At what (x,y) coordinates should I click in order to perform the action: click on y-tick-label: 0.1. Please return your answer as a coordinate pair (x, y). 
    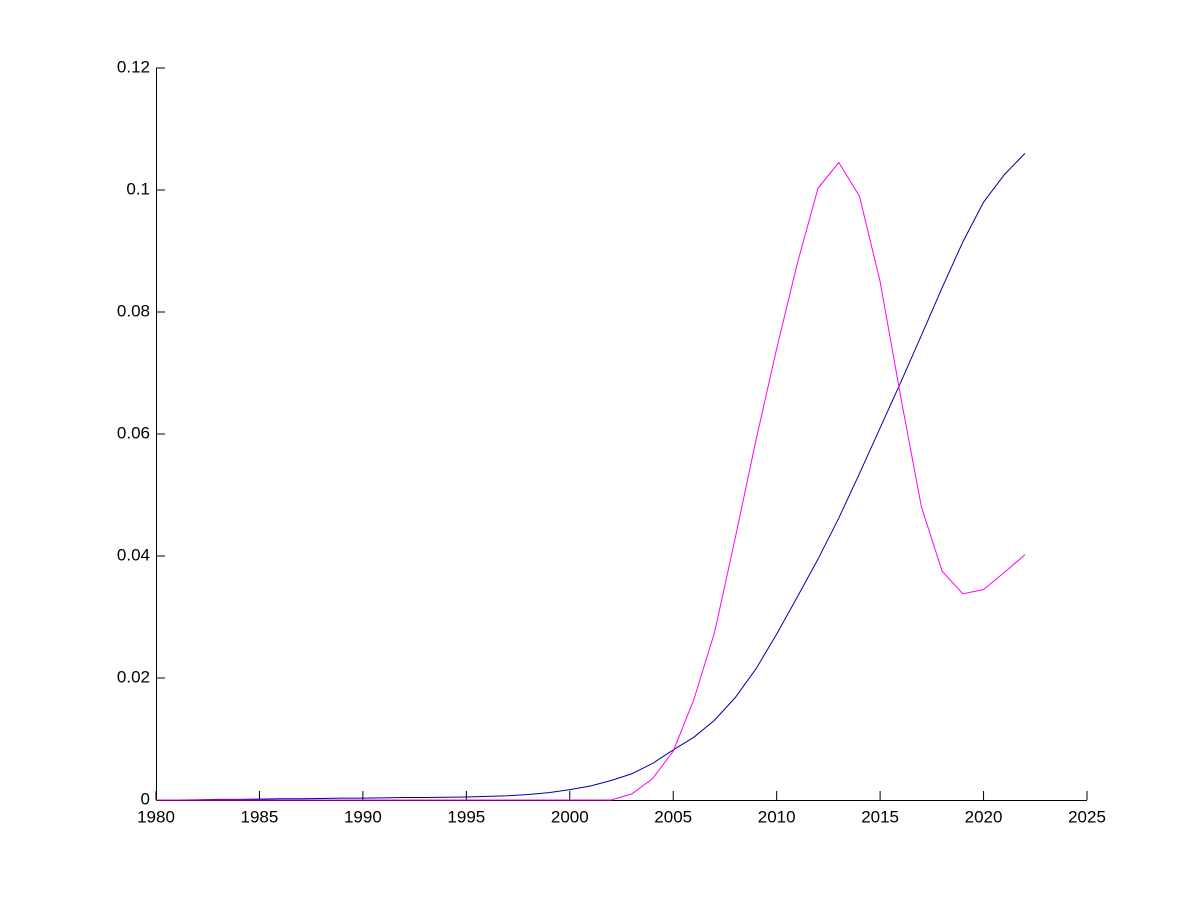
    Looking at the image, I should click on (138, 188).